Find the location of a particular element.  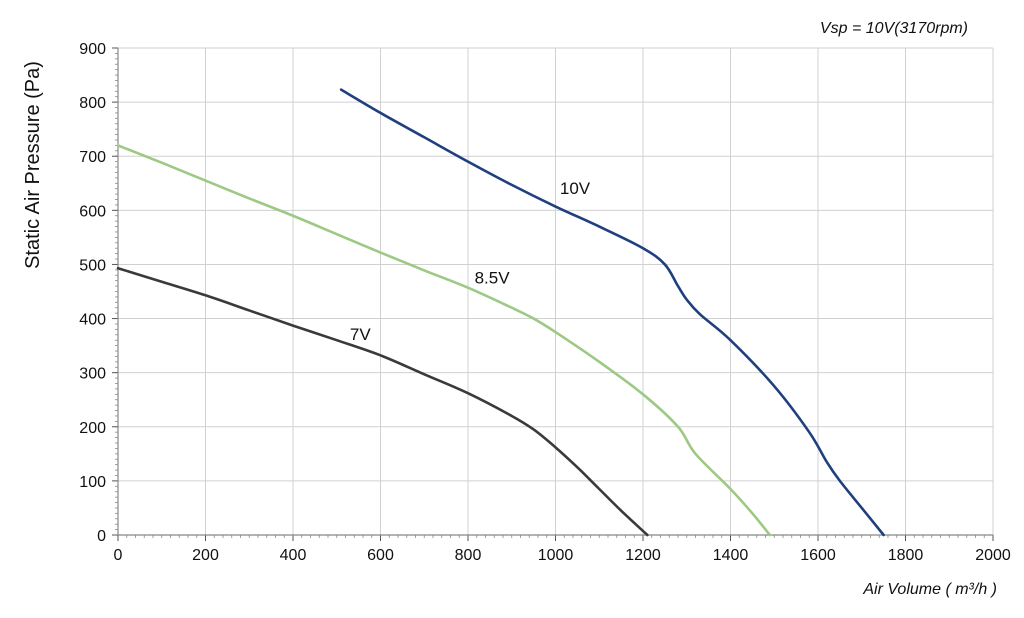

x-tick-labels: 0 200 400 600 800 1000 1200 1400 1600 1800 2000 is located at coordinates (562, 555).